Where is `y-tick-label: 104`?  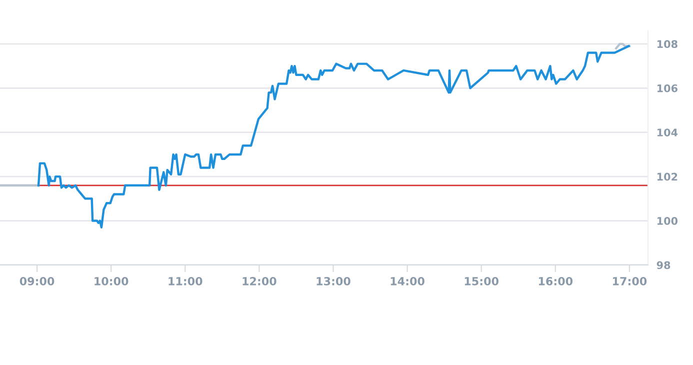 y-tick-label: 104 is located at coordinates (667, 132).